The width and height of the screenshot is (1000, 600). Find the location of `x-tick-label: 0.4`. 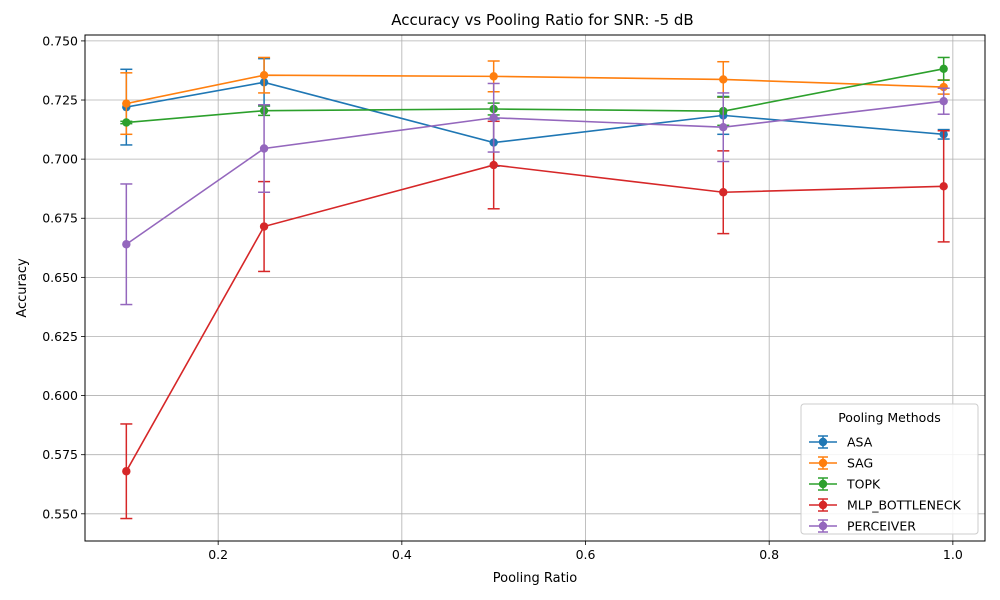

x-tick-label: 0.4 is located at coordinates (402, 554).